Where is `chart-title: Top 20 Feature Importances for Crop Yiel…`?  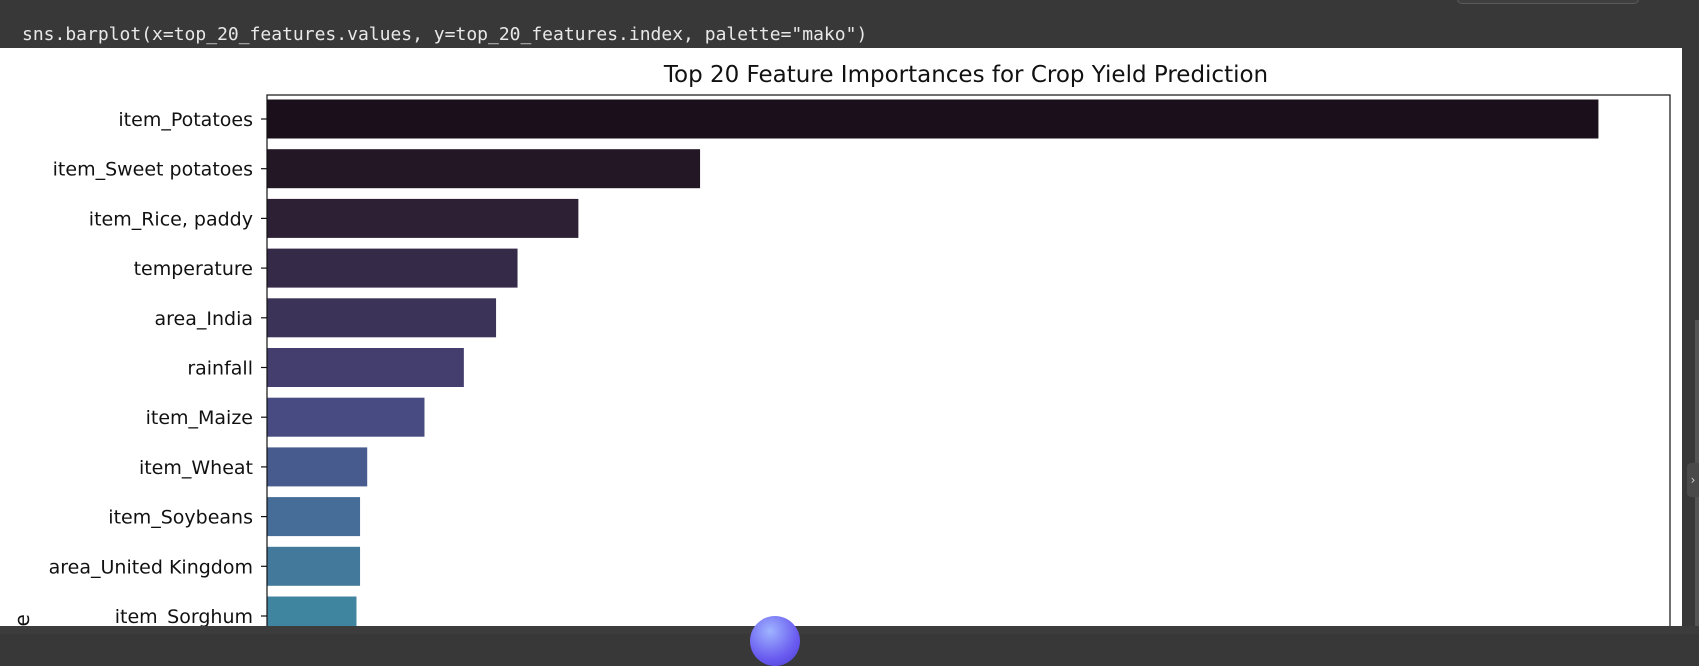 chart-title: Top 20 Feature Importances for Crop Yiel… is located at coordinates (965, 75).